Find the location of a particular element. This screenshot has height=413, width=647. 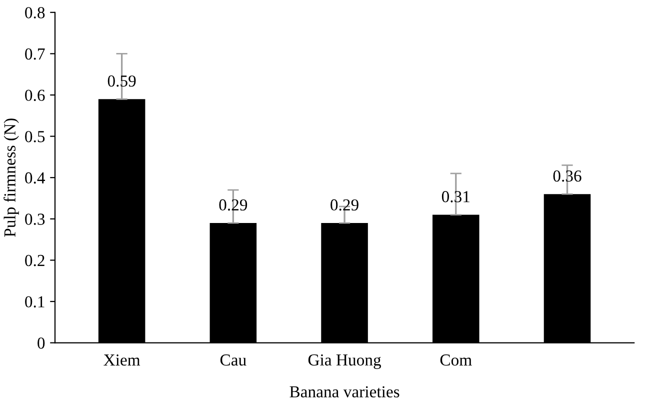

y-tick-label: 0.2 is located at coordinates (34, 260).